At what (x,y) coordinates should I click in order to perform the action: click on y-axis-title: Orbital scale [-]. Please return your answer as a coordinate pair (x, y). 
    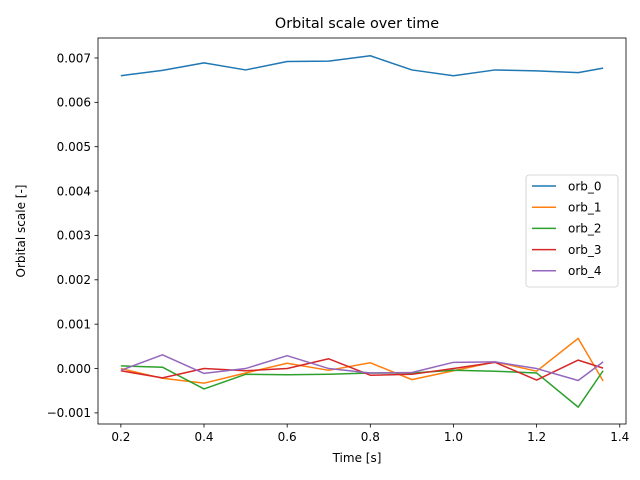
    Looking at the image, I should click on (21, 231).